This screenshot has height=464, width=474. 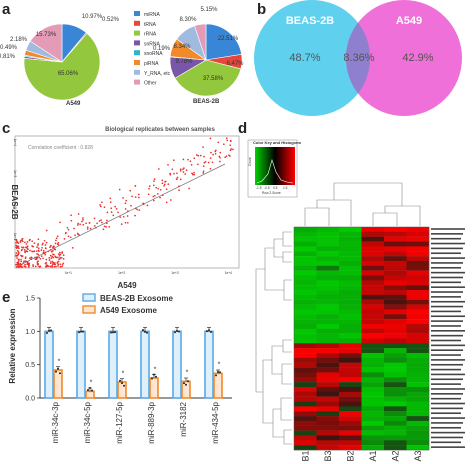 I want to click on row-dendrogram, so click(x=273, y=338).